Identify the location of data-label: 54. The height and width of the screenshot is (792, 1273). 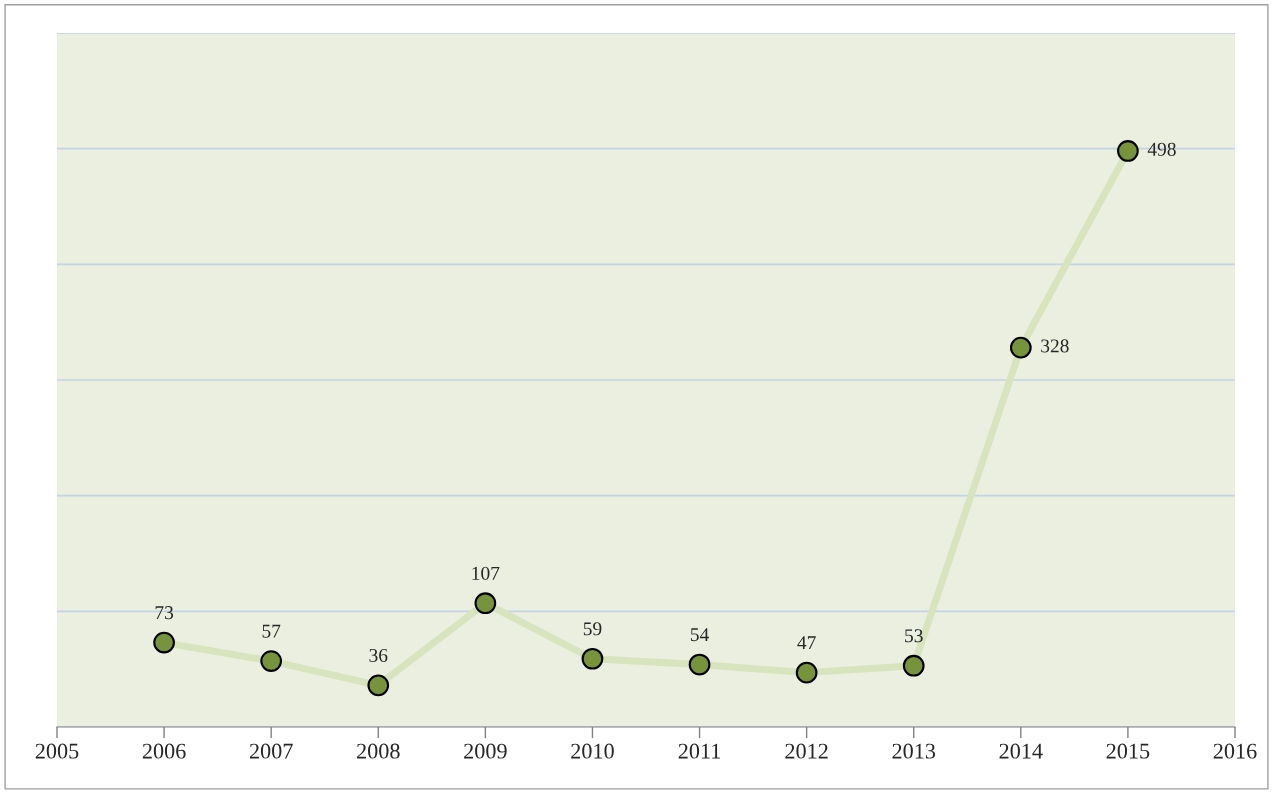
(699, 635).